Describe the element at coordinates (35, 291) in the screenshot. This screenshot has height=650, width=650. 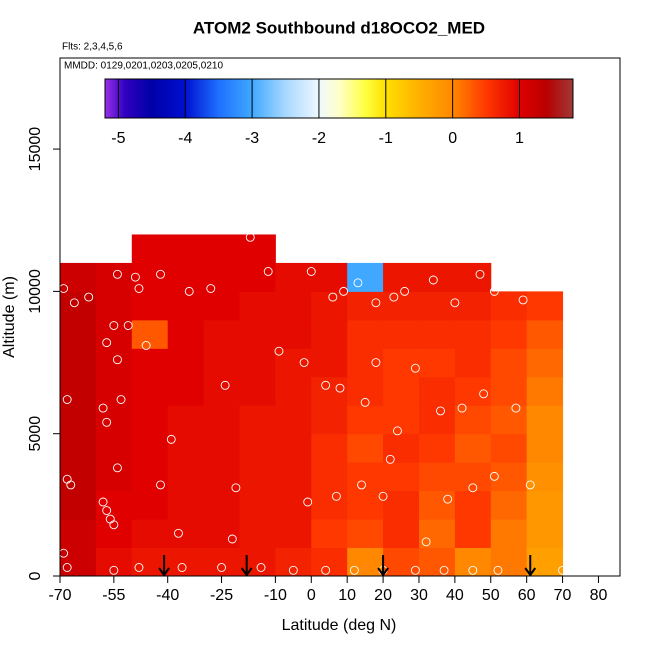
I see `y-tick-label: 10000` at that location.